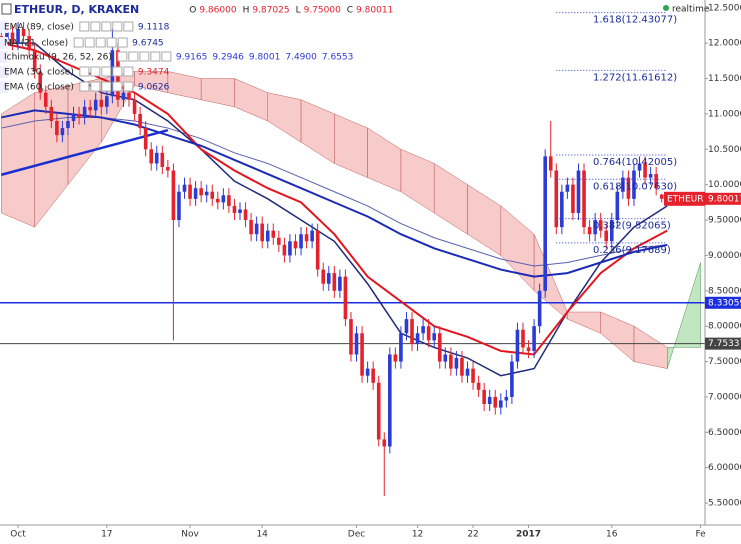 This screenshot has height=544, width=741. I want to click on fib-label: 0.618(10.07630), so click(635, 186).